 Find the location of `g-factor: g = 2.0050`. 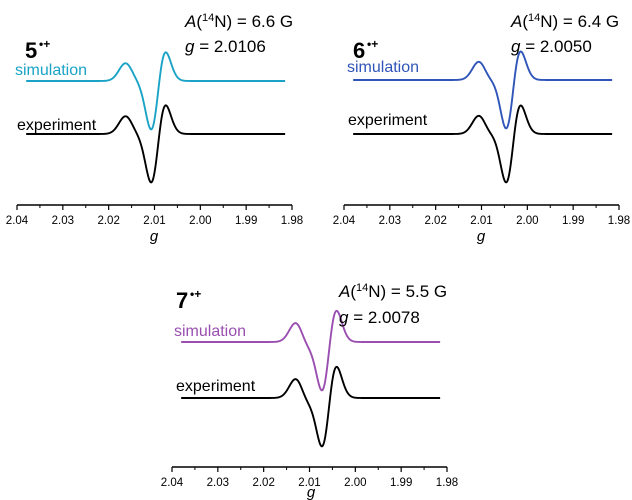

g-factor: g = 2.0050 is located at coordinates (551, 46).